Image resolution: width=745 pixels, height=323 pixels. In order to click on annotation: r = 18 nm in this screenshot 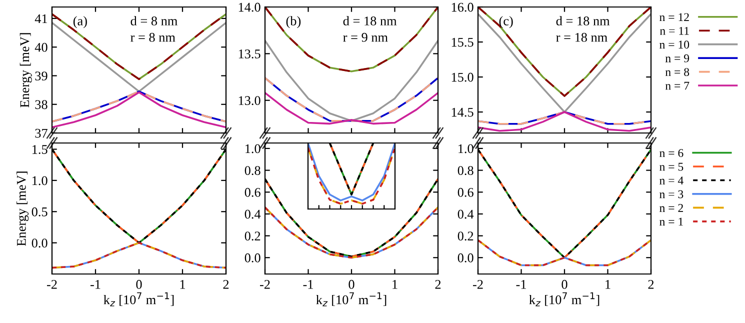, I will do `click(582, 37)`.